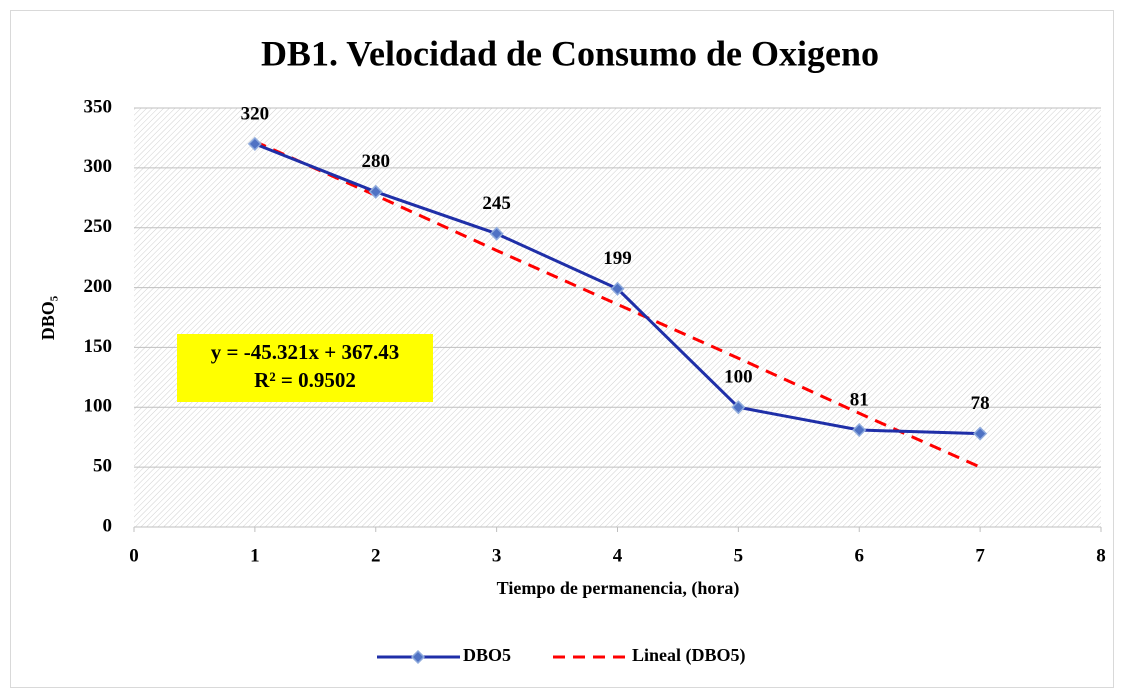 The image size is (1124, 688). What do you see at coordinates (980, 555) in the screenshot?
I see `x-tick-label: 7` at bounding box center [980, 555].